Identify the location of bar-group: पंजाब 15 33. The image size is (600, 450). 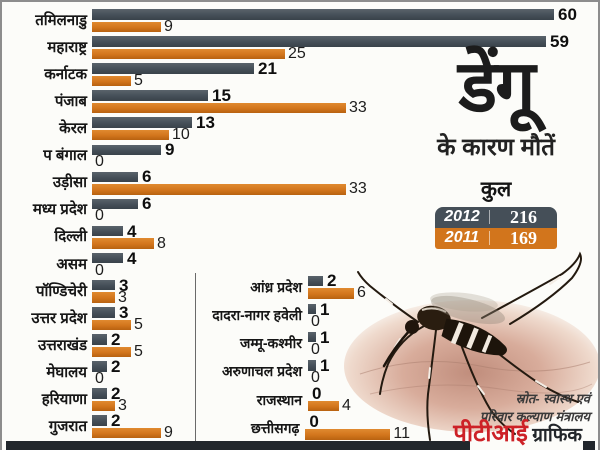
(301, 101).